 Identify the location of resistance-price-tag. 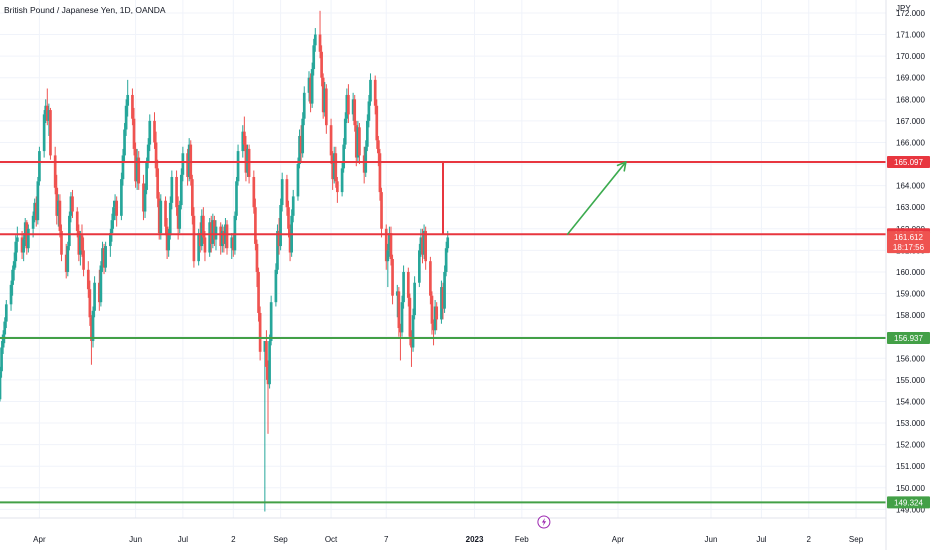
(908, 161).